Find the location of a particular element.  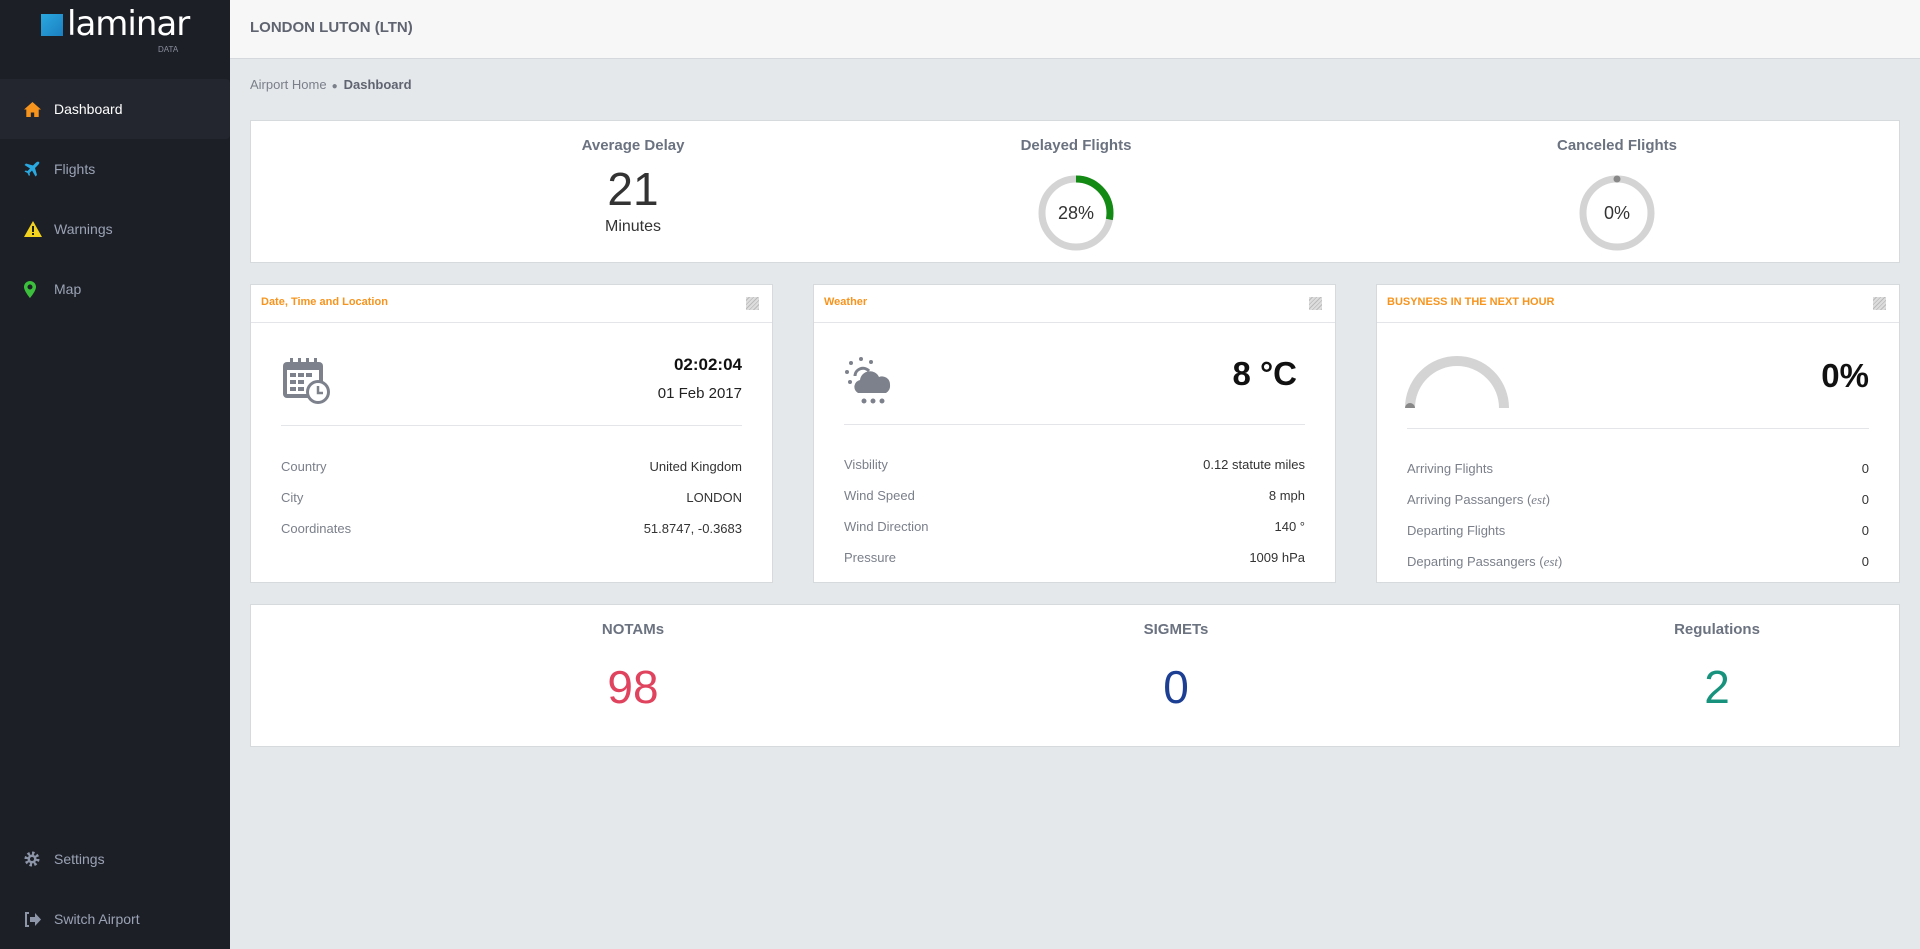

delayed-flights-donut: 28% is located at coordinates (1076, 213).